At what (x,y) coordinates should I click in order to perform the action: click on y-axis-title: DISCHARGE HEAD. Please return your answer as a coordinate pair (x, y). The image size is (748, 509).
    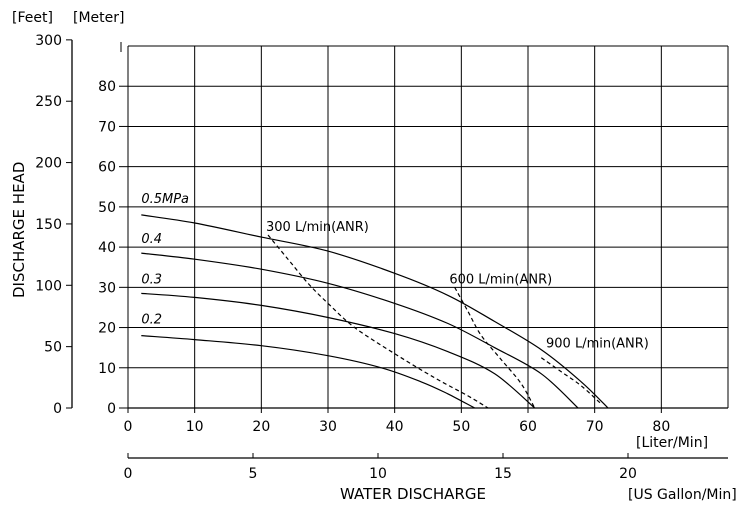
    Looking at the image, I should click on (19, 230).